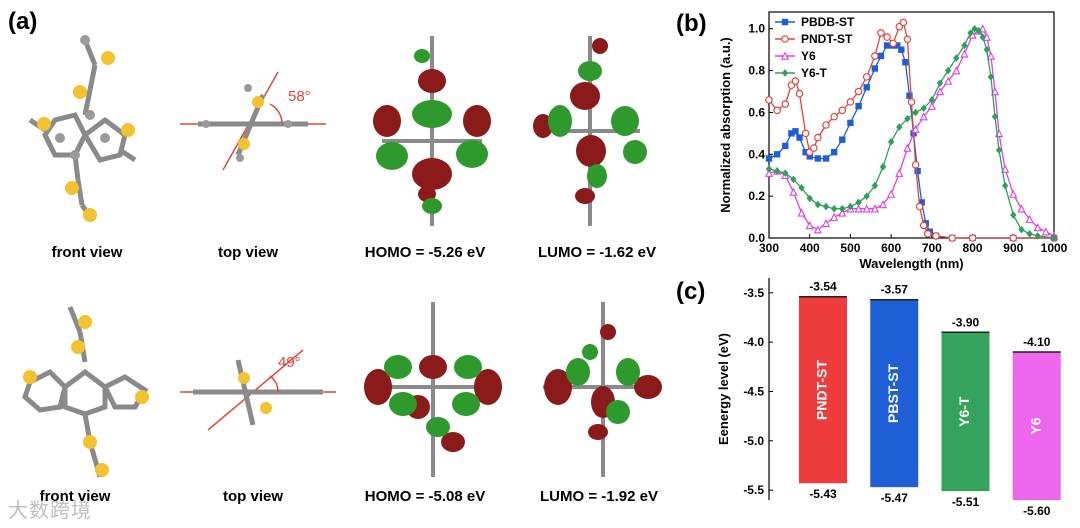 The image size is (1080, 528). What do you see at coordinates (599, 496) in the screenshot?
I see `caption-lumo-bottom: LUMO = -1.92 eV` at bounding box center [599, 496].